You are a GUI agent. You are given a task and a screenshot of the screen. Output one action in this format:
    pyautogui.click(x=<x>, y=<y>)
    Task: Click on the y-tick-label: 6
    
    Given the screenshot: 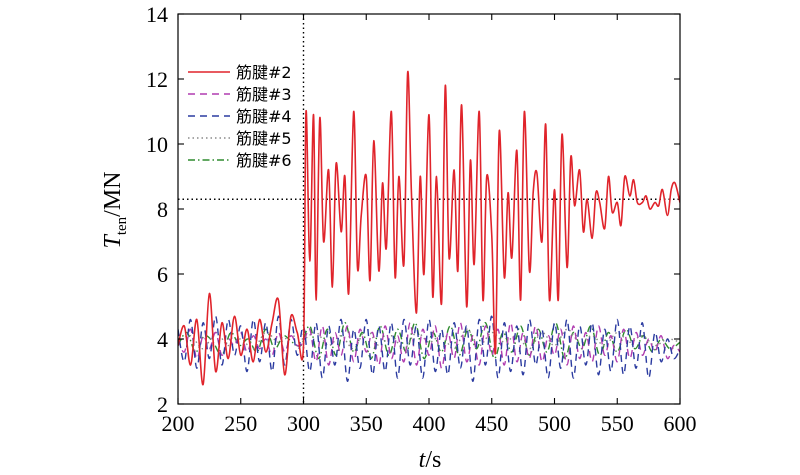 What is the action you would take?
    pyautogui.click(x=162, y=274)
    